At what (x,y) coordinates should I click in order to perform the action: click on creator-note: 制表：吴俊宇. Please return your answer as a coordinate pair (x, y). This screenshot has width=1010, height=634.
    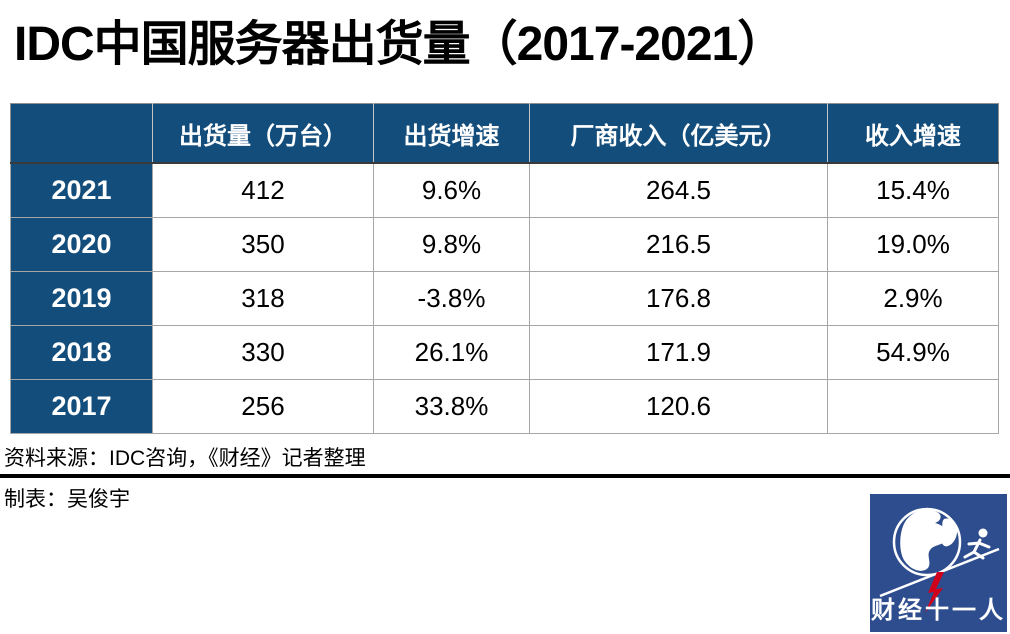
    Looking at the image, I should click on (67, 499).